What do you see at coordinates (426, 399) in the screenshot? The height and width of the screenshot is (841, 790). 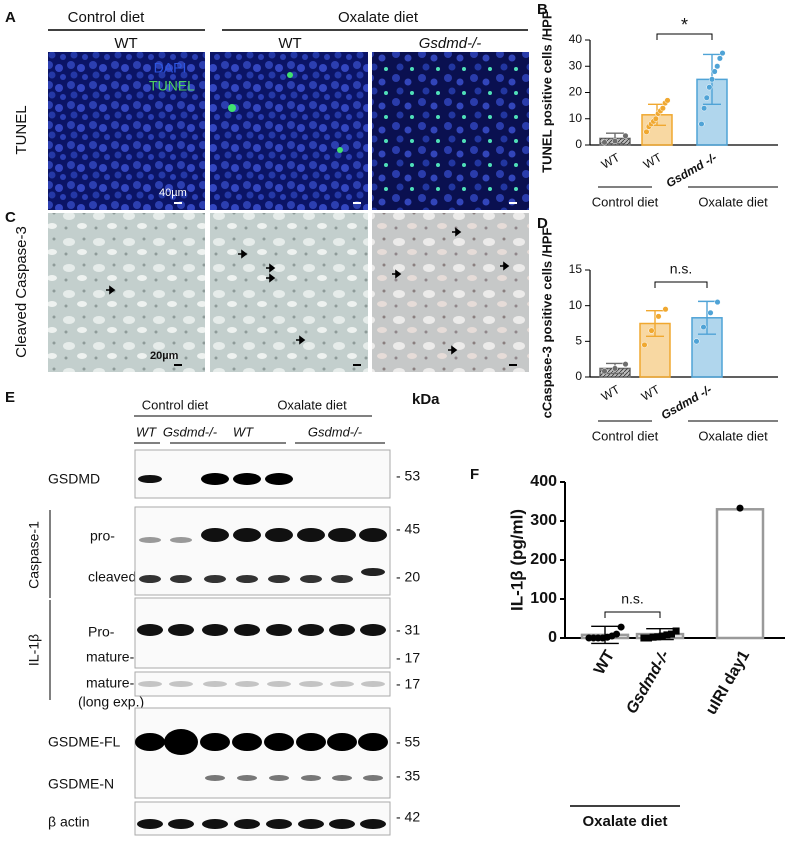 I see `unit-label: kDa` at bounding box center [426, 399].